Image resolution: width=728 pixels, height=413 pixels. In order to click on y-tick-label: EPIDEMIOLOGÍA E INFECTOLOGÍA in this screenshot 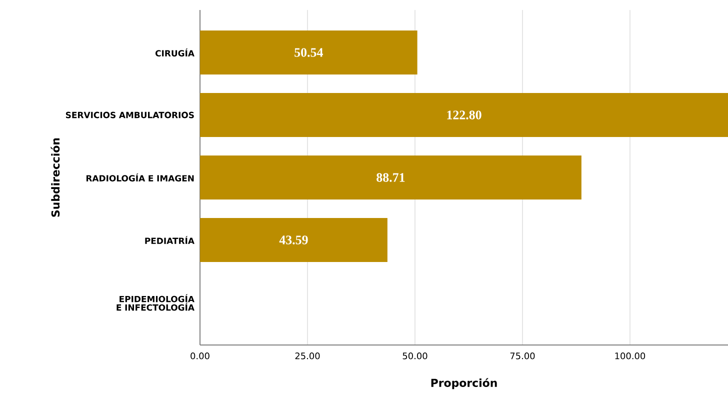, I will do `click(155, 302)`.